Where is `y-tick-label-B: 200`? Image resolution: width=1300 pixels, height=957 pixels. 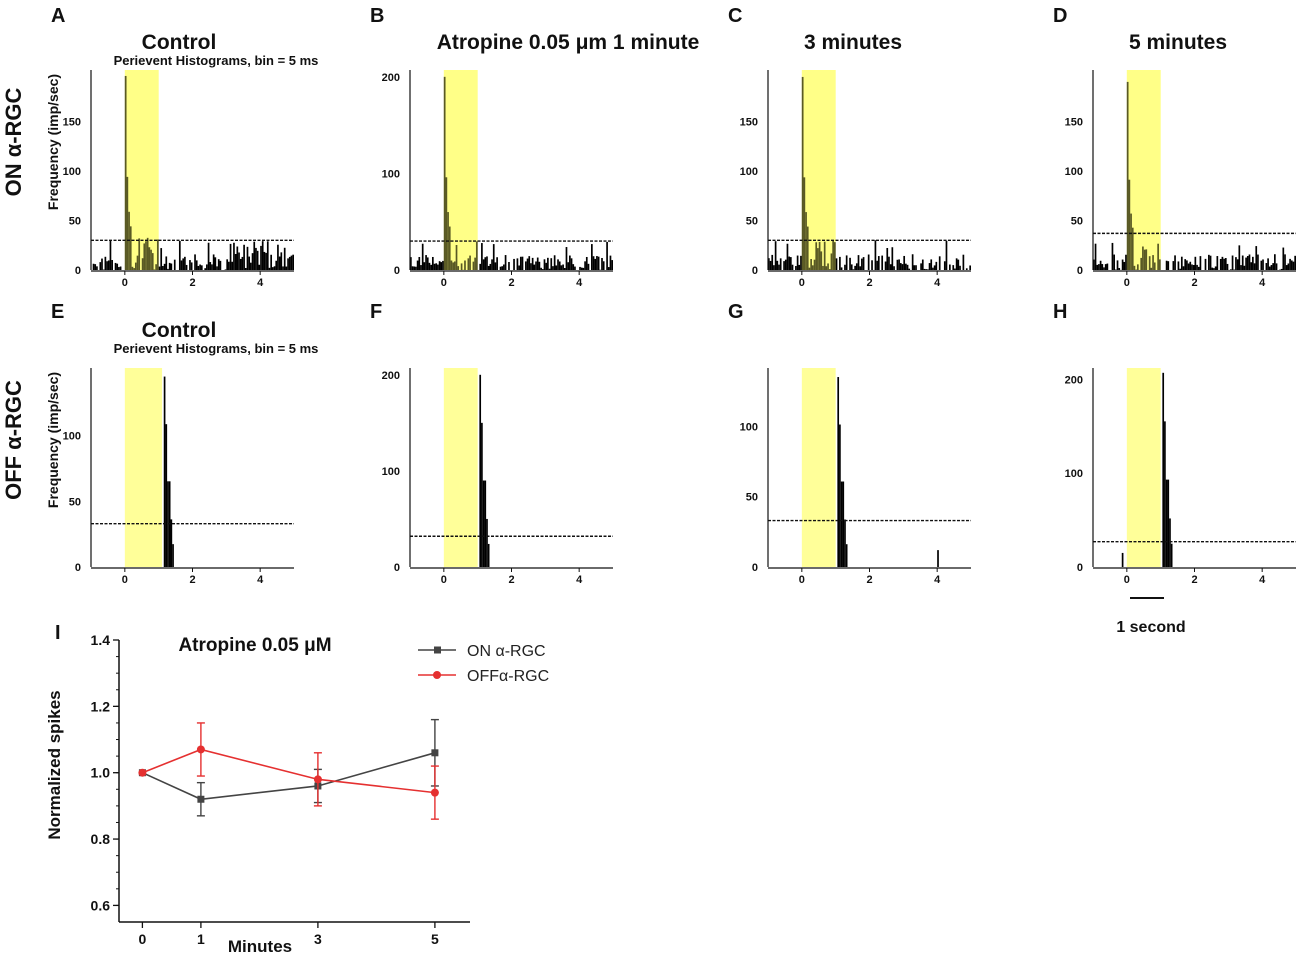
y-tick-label-B: 200 is located at coordinates (391, 78).